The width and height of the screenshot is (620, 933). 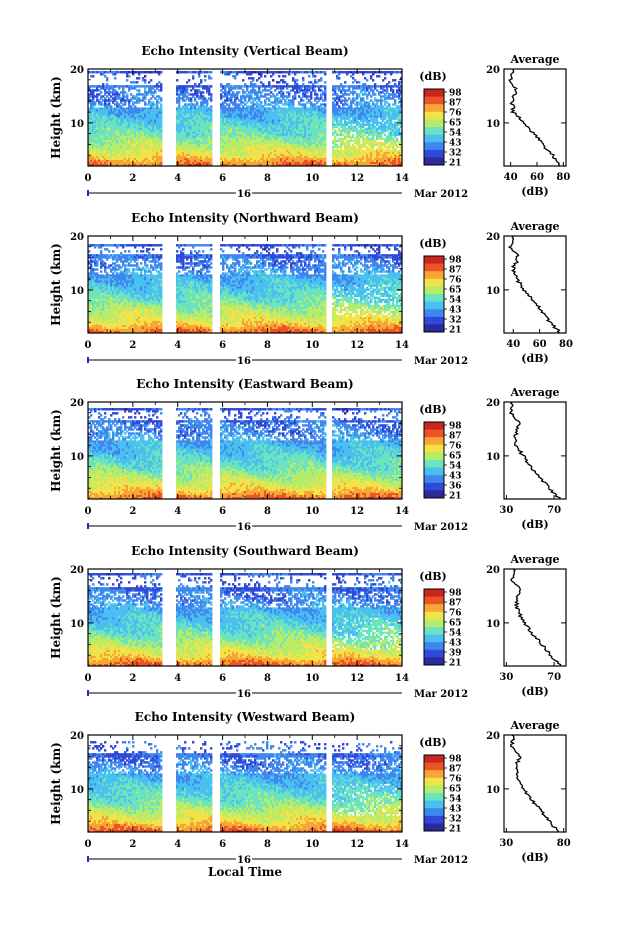 What do you see at coordinates (537, 177) in the screenshot?
I see `profile-x-tick-label: 60` at bounding box center [537, 177].